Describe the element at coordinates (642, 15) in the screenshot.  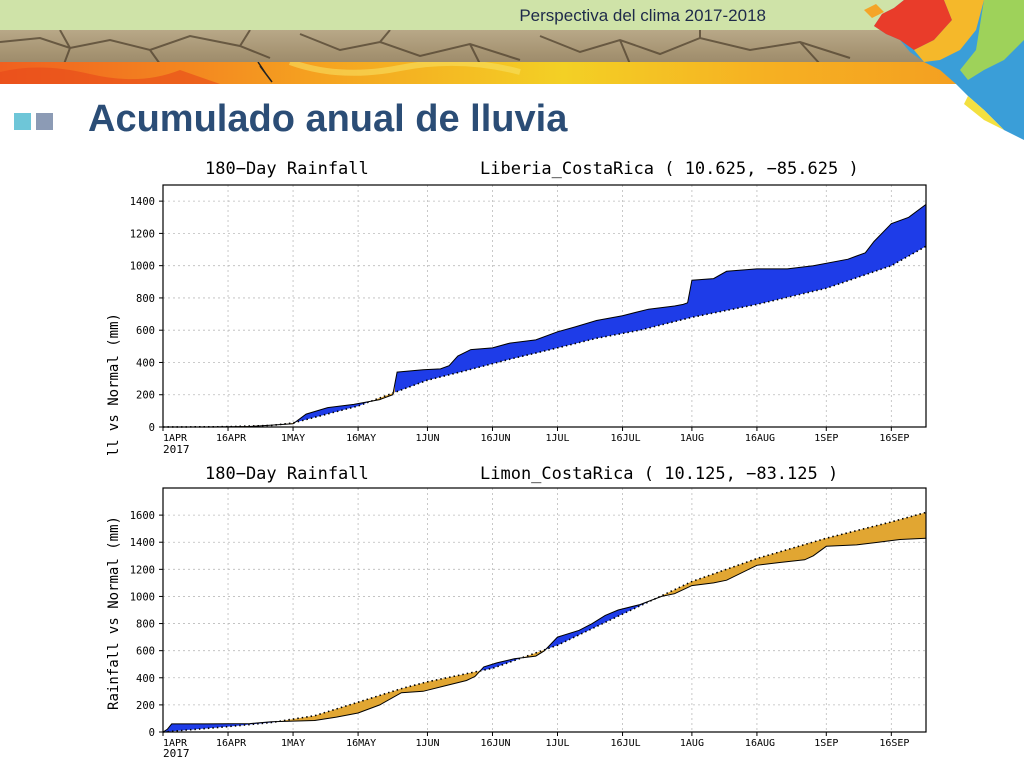
I see `header-title: Perspectiva del clima 2017-2018` at that location.